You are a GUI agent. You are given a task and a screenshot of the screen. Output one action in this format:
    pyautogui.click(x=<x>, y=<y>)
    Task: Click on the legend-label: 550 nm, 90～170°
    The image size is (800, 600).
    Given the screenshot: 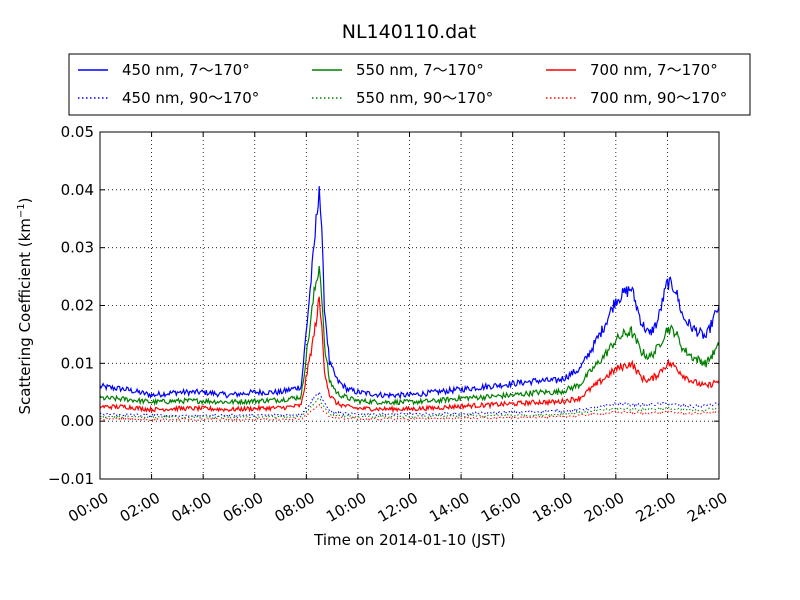 What is the action you would take?
    pyautogui.click(x=424, y=98)
    